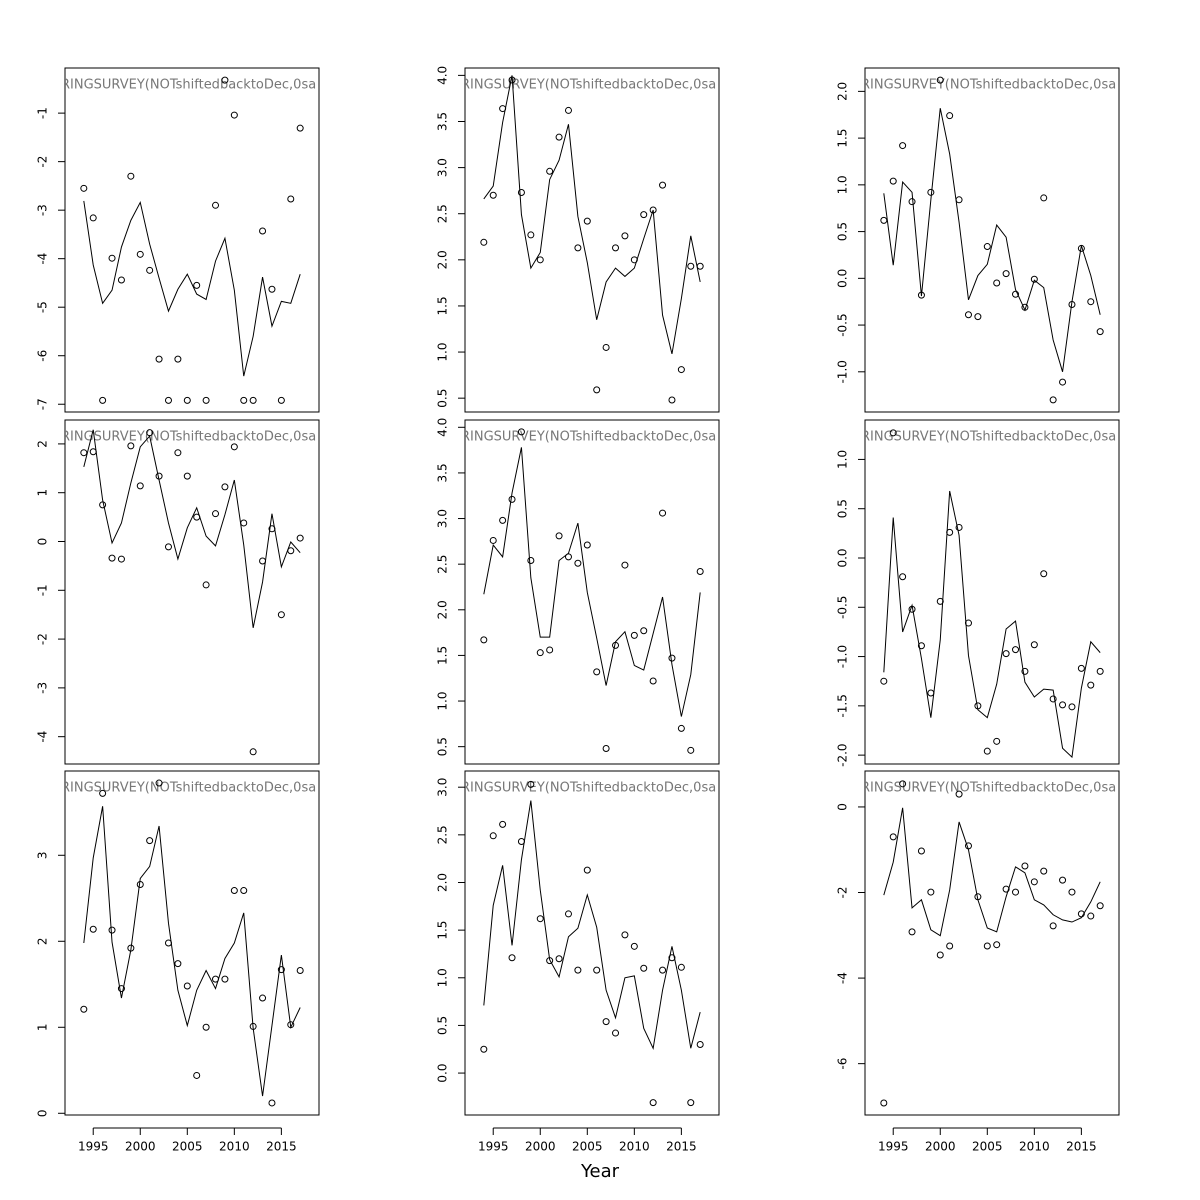 This screenshot has width=1200, height=1200. Describe the element at coordinates (43, 162) in the screenshot. I see `y-tick-label: -2` at that location.